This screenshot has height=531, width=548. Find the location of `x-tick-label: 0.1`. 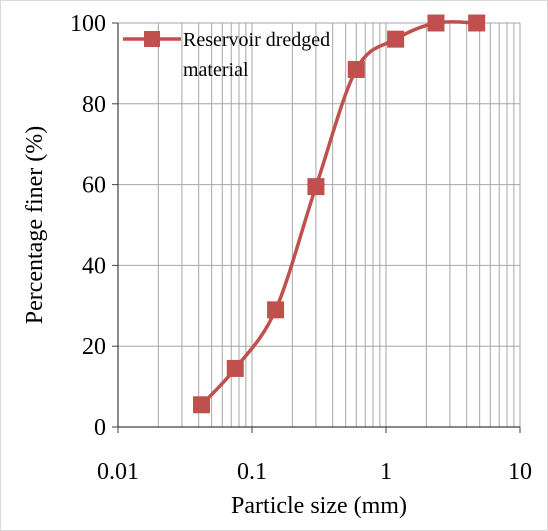

x-tick-label: 0.1 is located at coordinates (252, 472).